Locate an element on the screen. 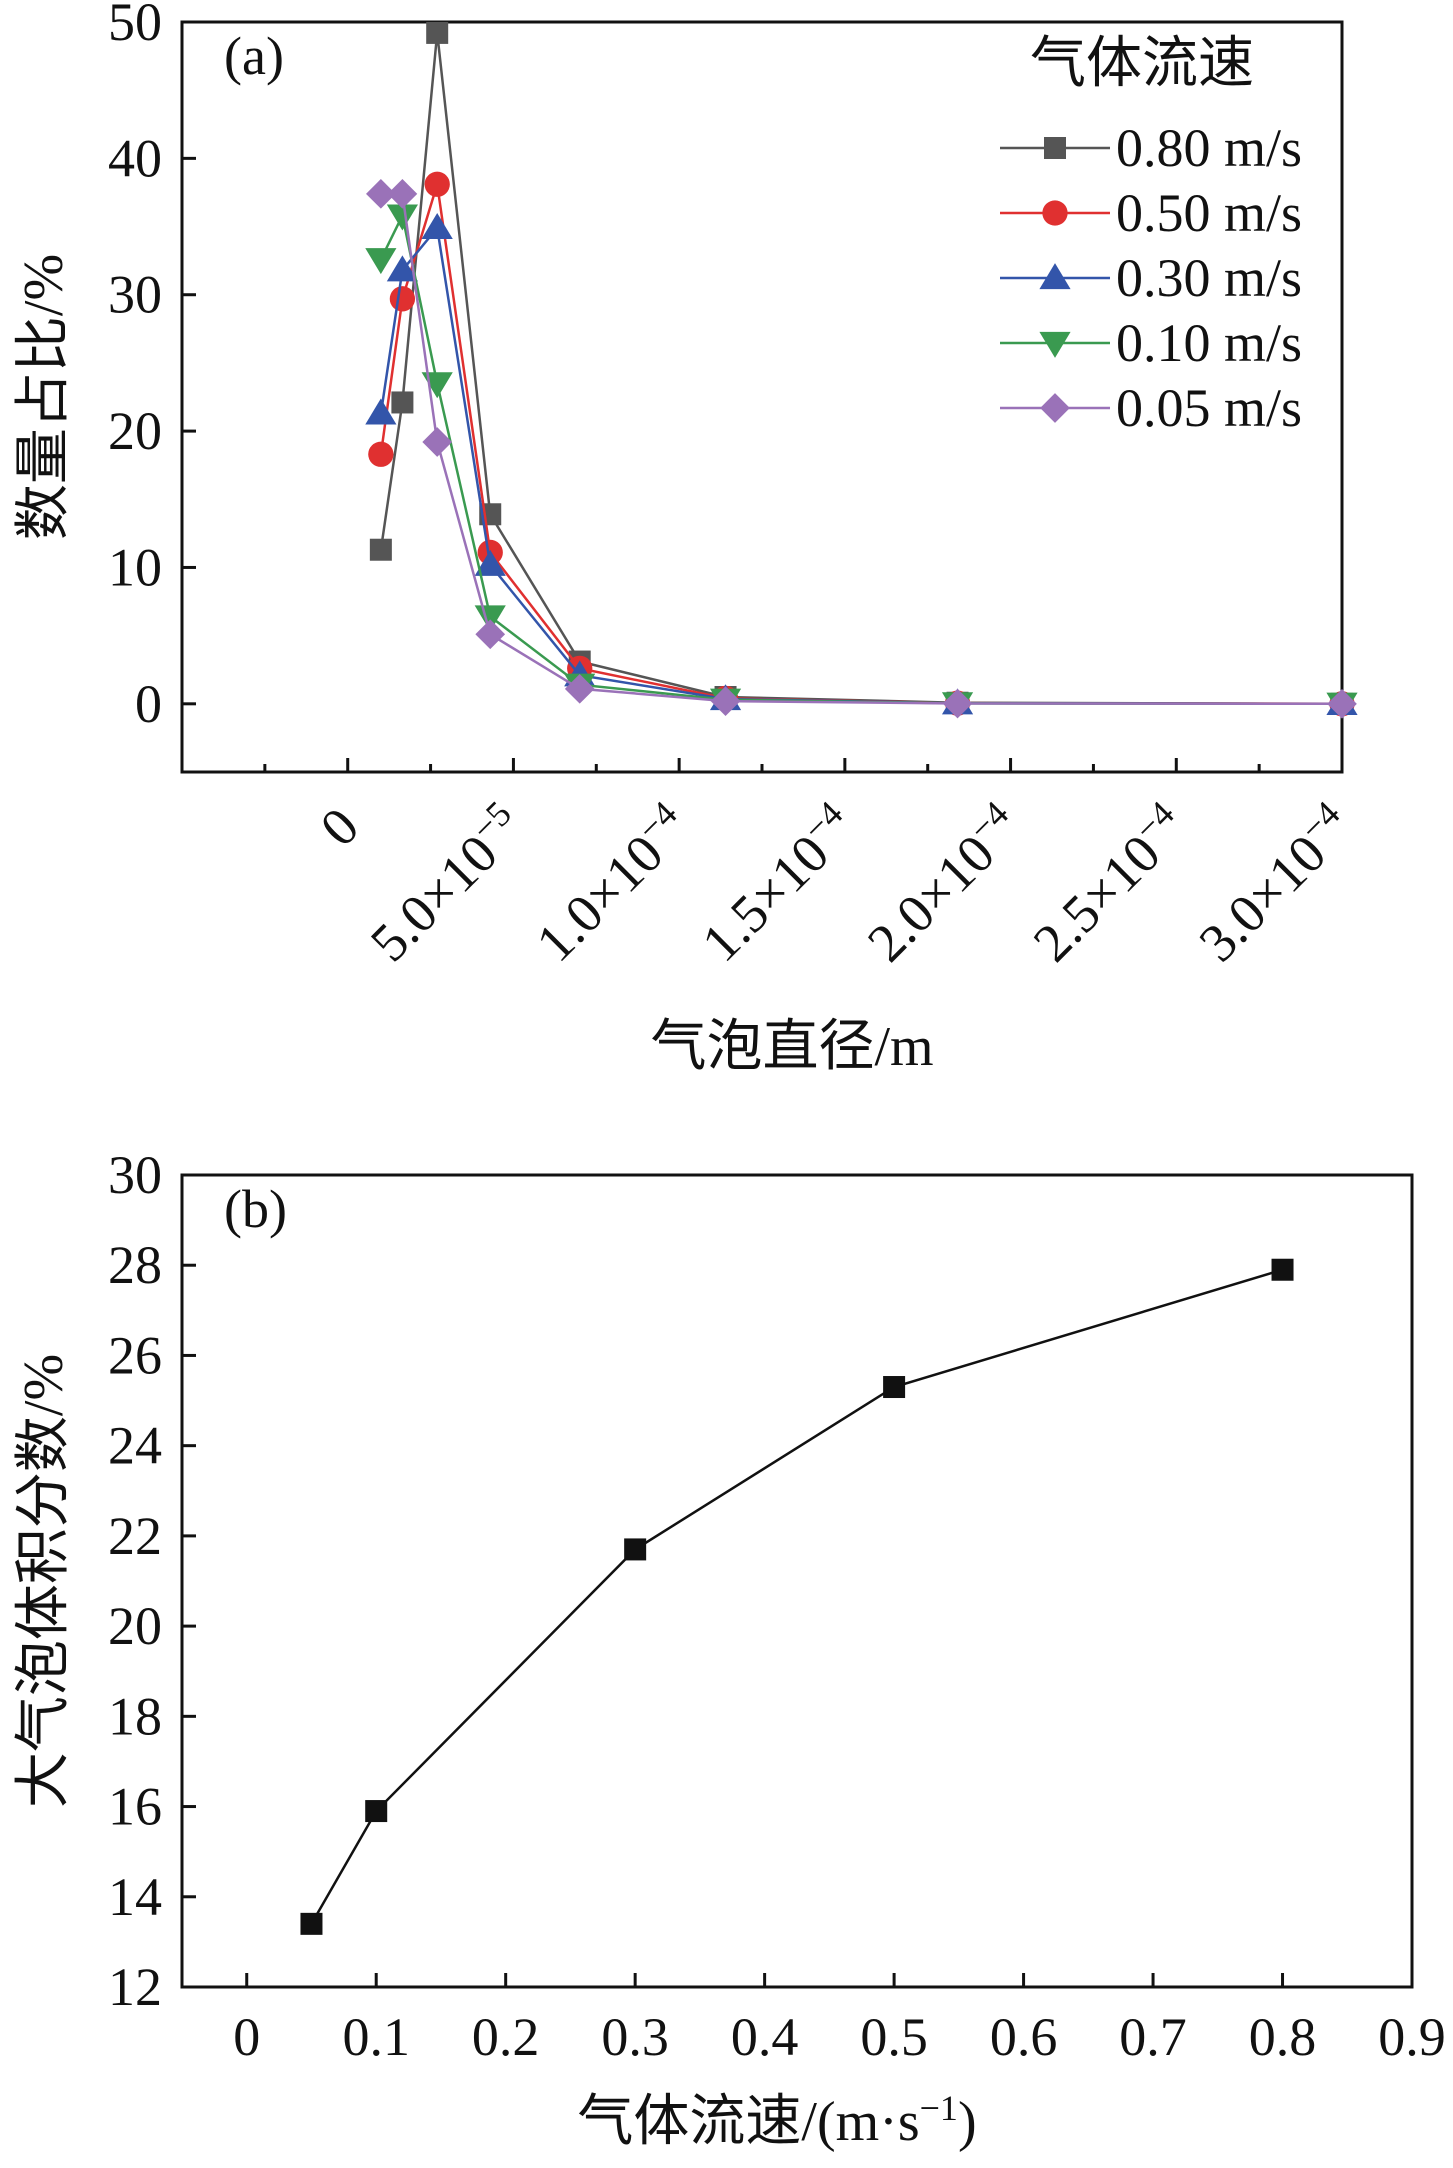 Image resolution: width=1453 pixels, height=2168 pixels. panel-a-x-tick-label-base: 0 is located at coordinates (340, 827).